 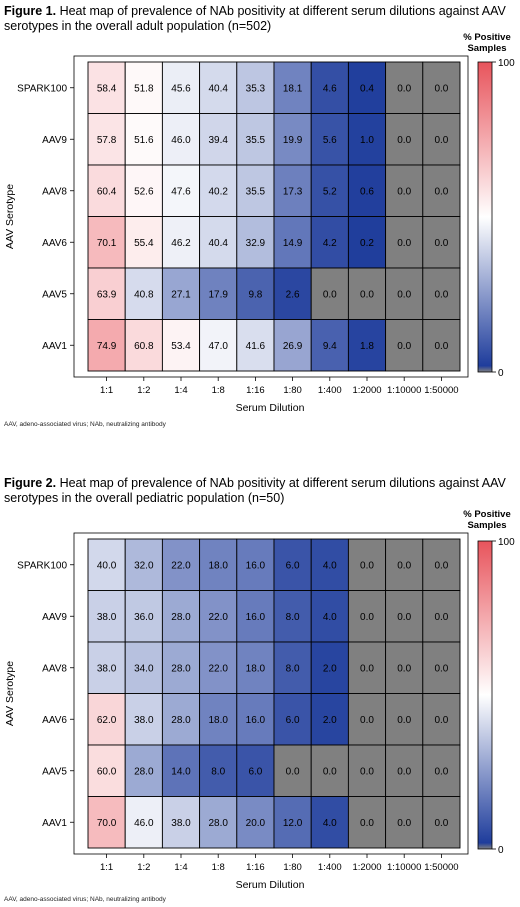 I want to click on cell-label: 4.6, so click(x=330, y=88).